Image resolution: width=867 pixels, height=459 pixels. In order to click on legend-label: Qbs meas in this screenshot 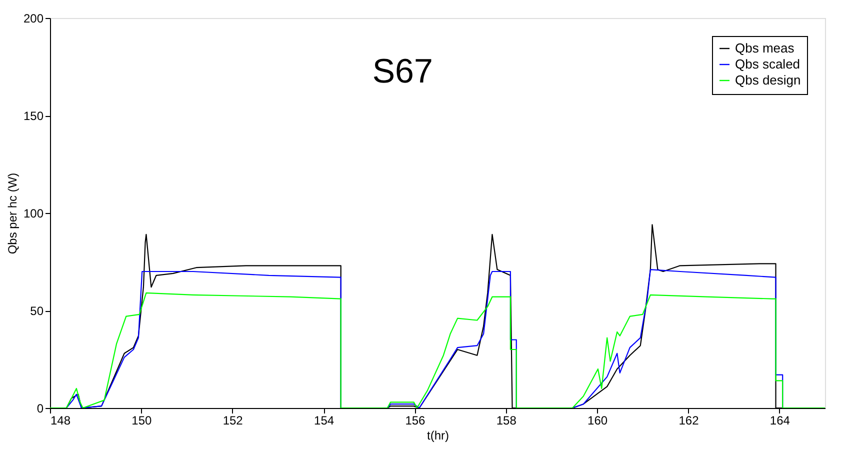, I will do `click(765, 48)`.